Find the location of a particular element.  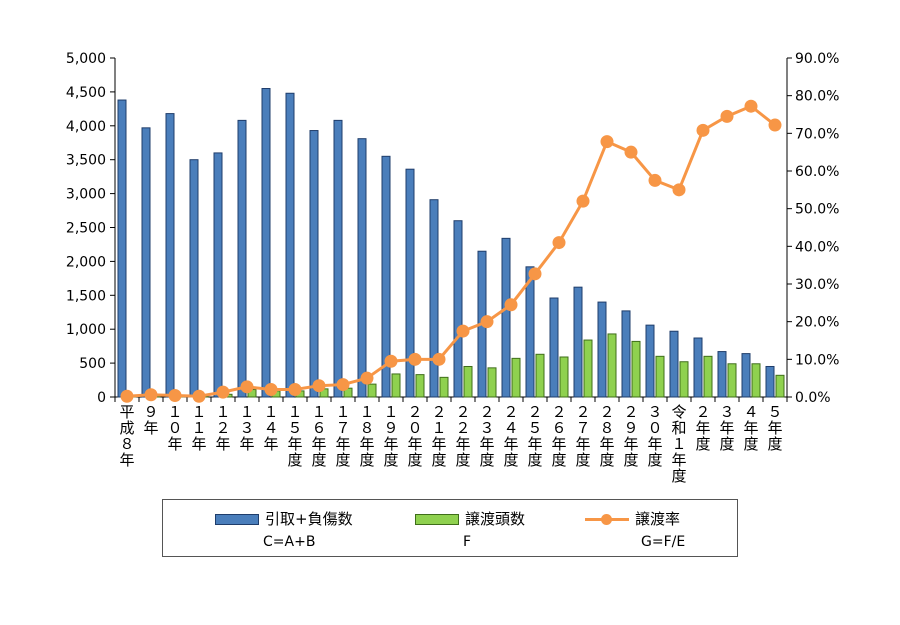

x-tick-label: ９年 is located at coordinates (150, 420).